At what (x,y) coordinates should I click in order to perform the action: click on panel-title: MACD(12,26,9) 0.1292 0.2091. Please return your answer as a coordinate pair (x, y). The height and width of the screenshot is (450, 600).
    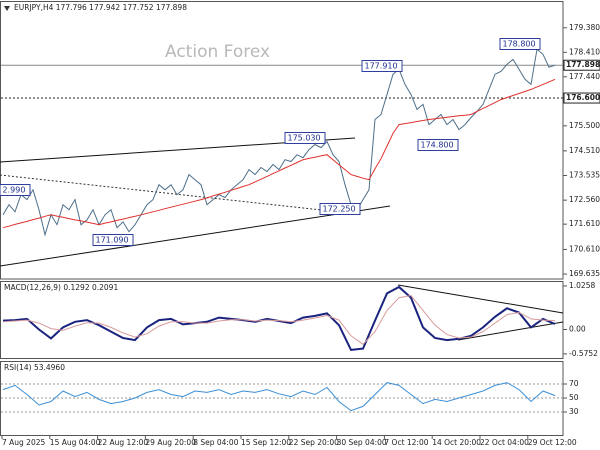
    Looking at the image, I should click on (61, 287).